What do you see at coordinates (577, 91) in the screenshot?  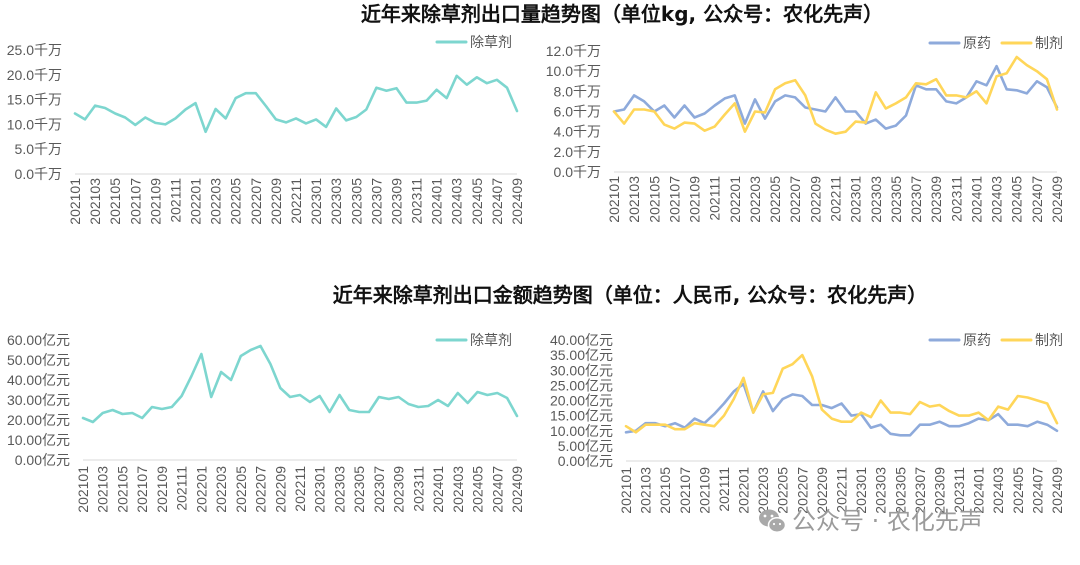 I see `y-tick-label: 8.0千万` at bounding box center [577, 91].